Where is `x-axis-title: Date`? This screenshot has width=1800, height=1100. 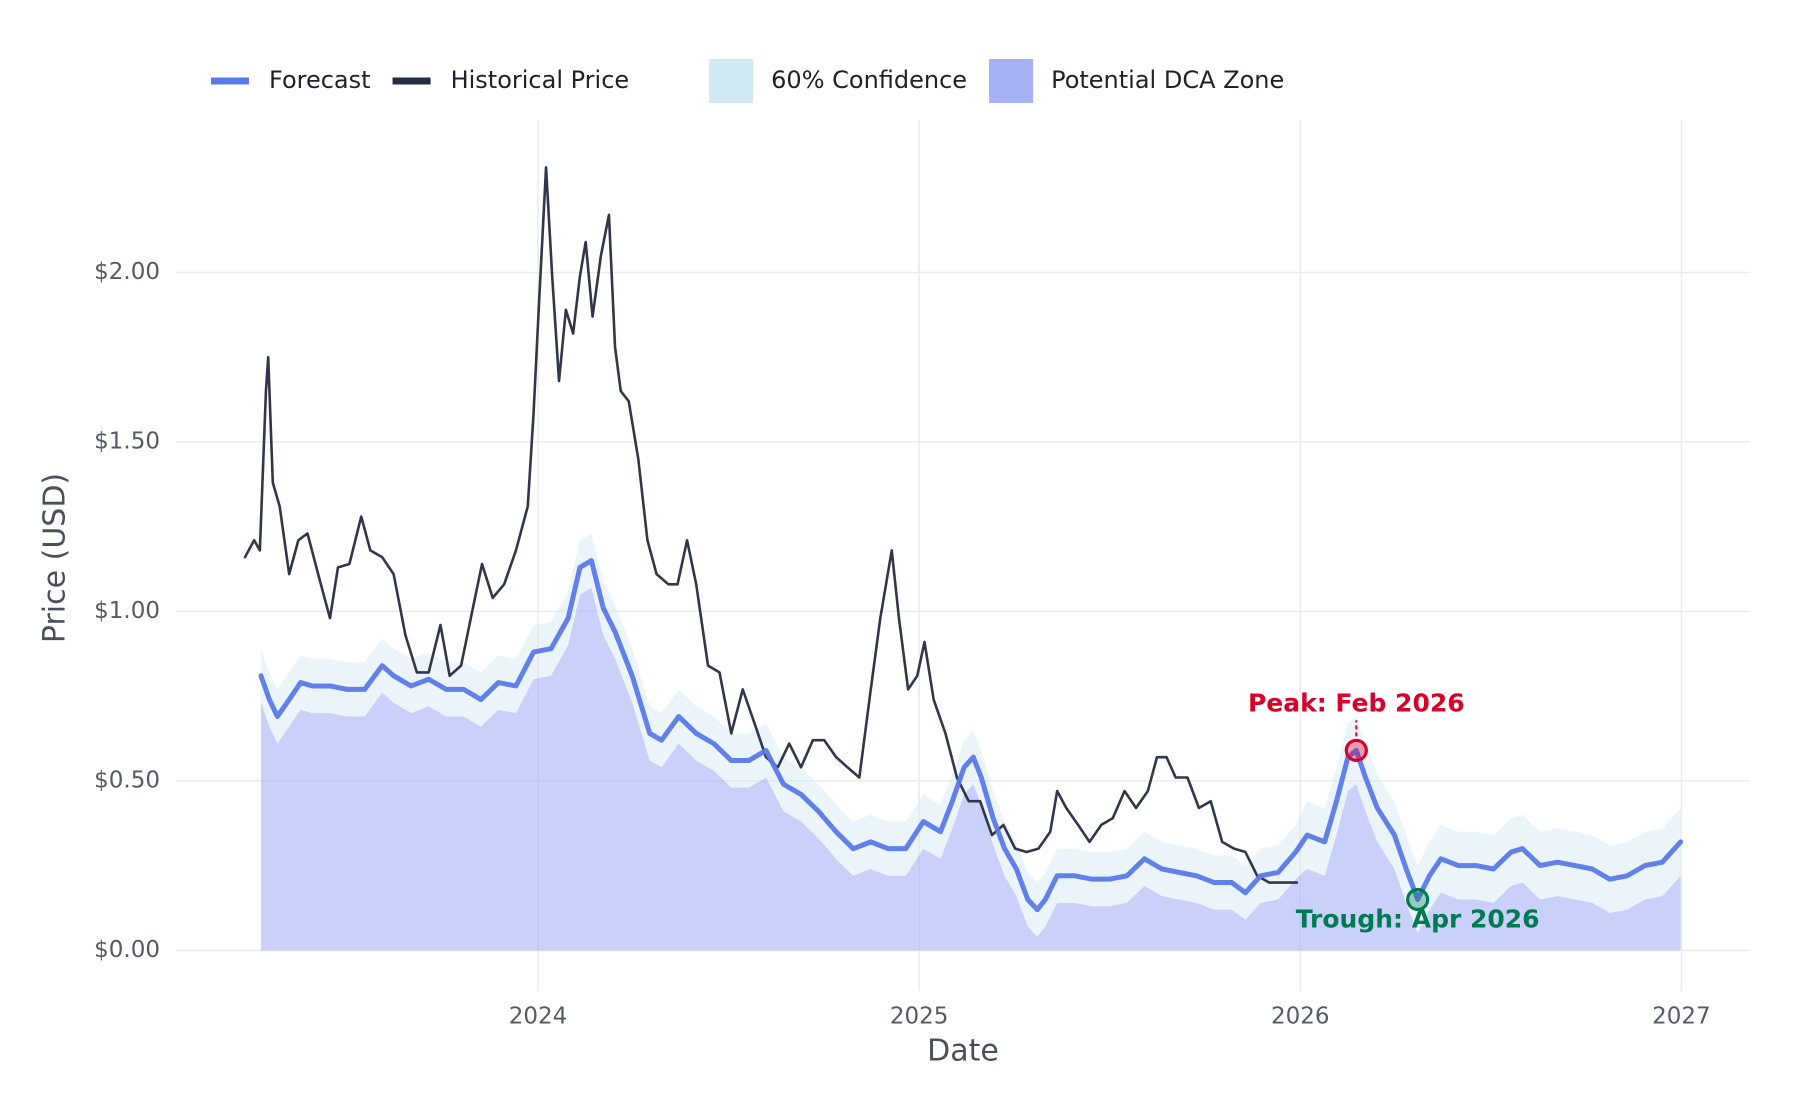
x-axis-title: Date is located at coordinates (963, 1051).